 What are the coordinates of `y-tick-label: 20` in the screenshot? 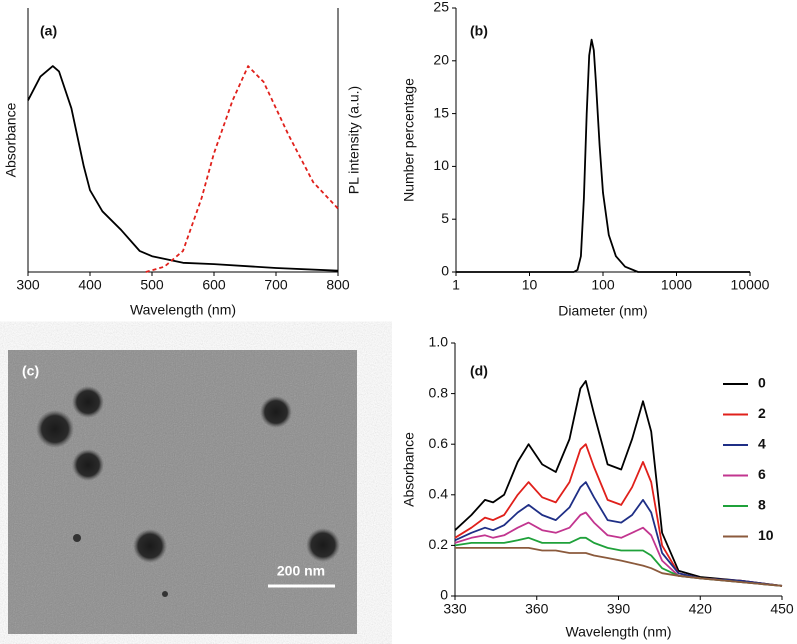 It's located at (441, 60).